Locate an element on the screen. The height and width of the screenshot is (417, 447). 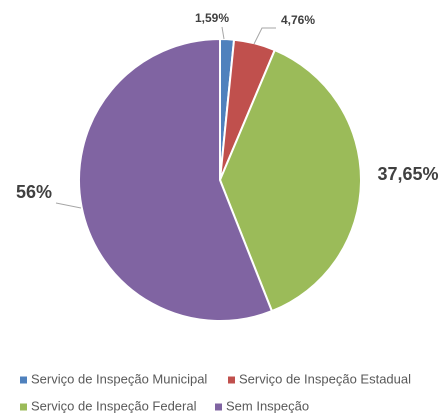
legend-label: Serviço de Inspeção Federal is located at coordinates (114, 405).